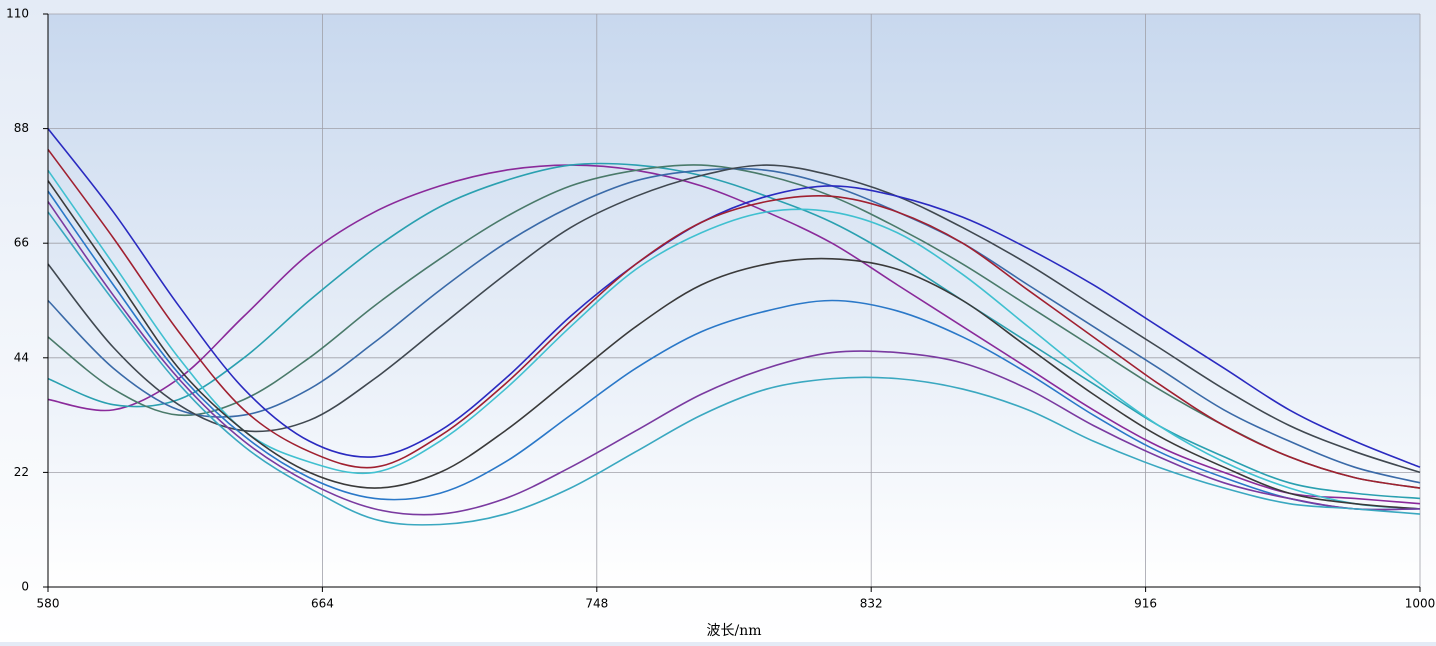 The image size is (1436, 646). What do you see at coordinates (21, 128) in the screenshot?
I see `y-tick-label: 88` at bounding box center [21, 128].